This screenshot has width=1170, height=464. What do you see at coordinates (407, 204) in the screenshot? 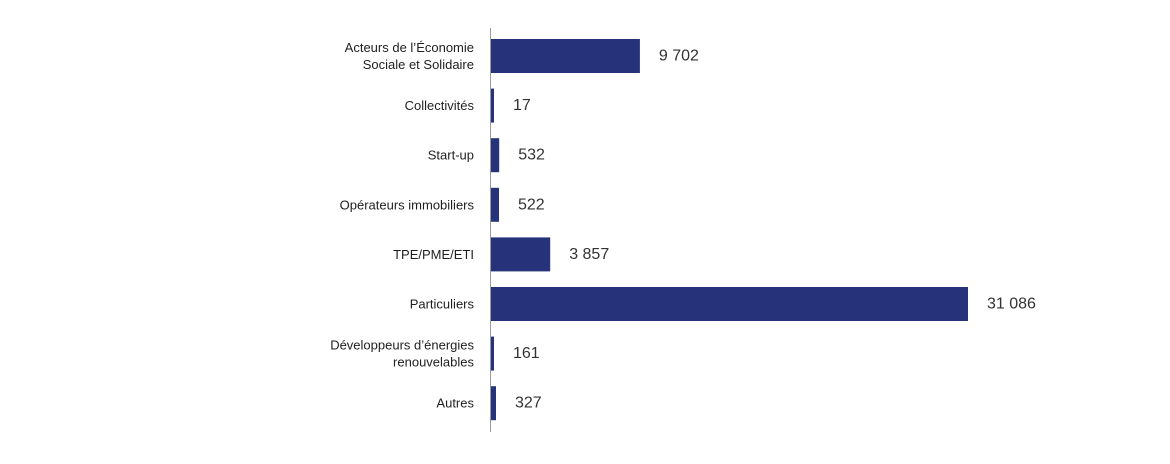
I see `category-label-3-line-0: Opérateurs immobiliers` at bounding box center [407, 204].